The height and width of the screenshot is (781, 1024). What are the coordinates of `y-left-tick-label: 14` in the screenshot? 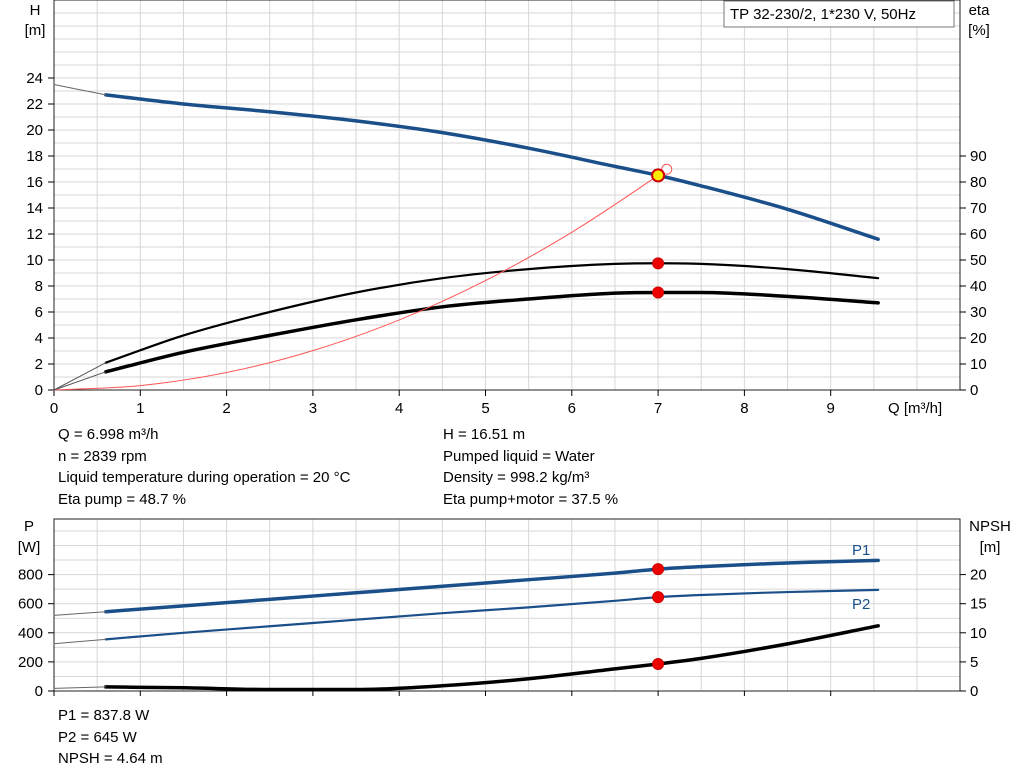 It's located at (34, 208).